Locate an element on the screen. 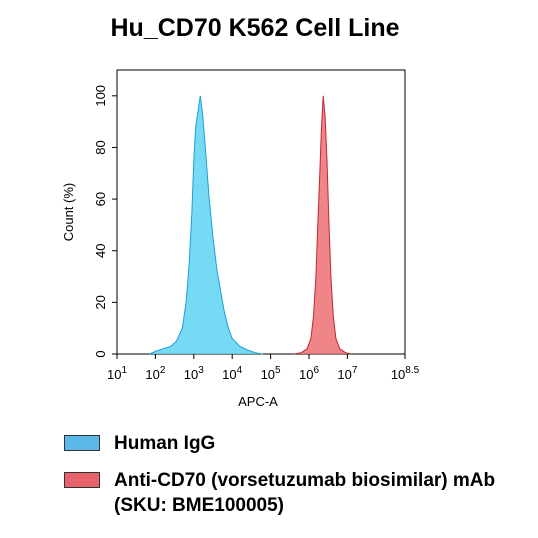  y-tick-label: 0 is located at coordinates (100, 353).